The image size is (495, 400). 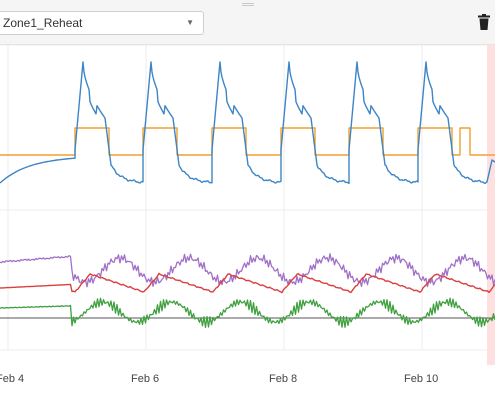 What do you see at coordinates (247, 283) in the screenshot?
I see `series-line-red` at bounding box center [247, 283].